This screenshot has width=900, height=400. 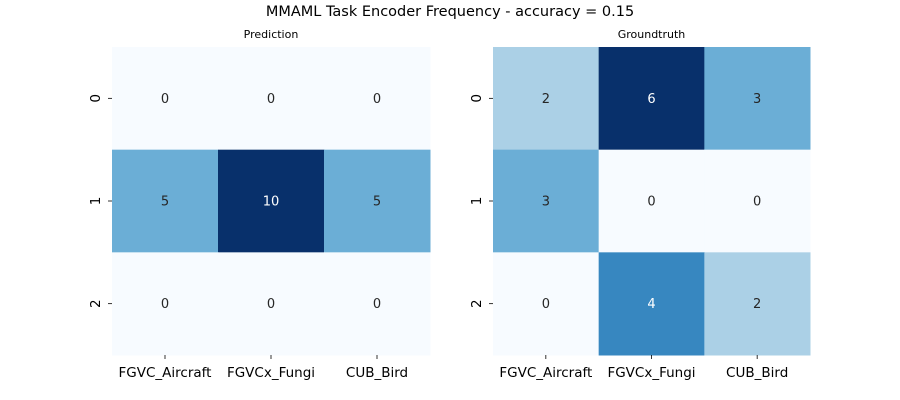 I want to click on groundtruth-ytick-label-0: 0, so click(x=477, y=98).